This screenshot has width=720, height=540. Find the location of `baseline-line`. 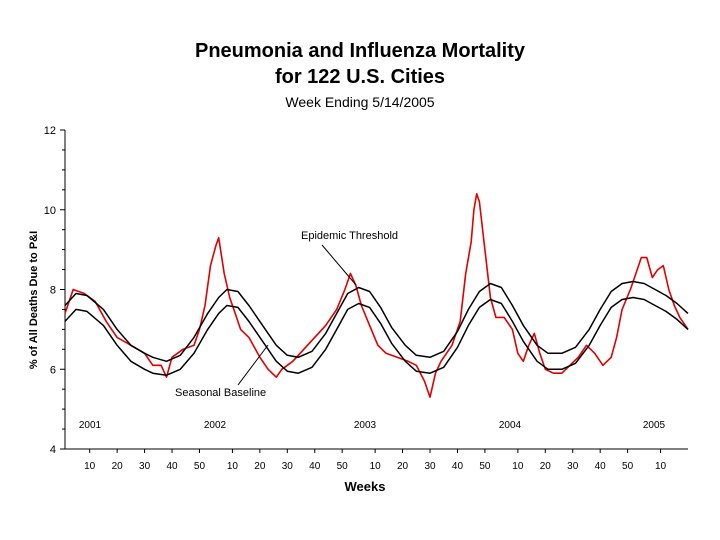

baseline-line is located at coordinates (376, 336).